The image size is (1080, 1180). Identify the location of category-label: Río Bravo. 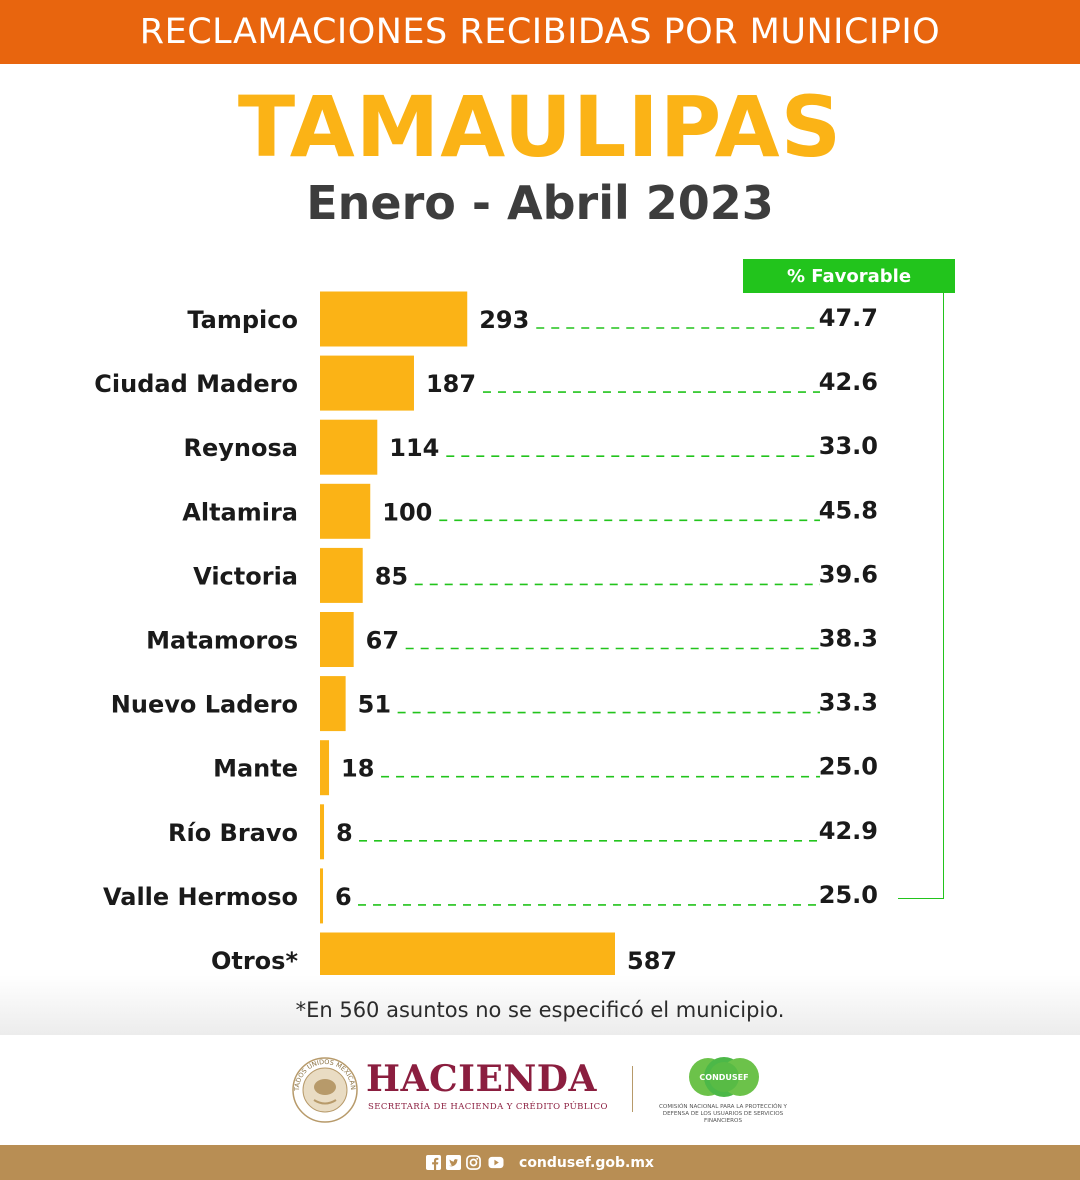
(233, 833).